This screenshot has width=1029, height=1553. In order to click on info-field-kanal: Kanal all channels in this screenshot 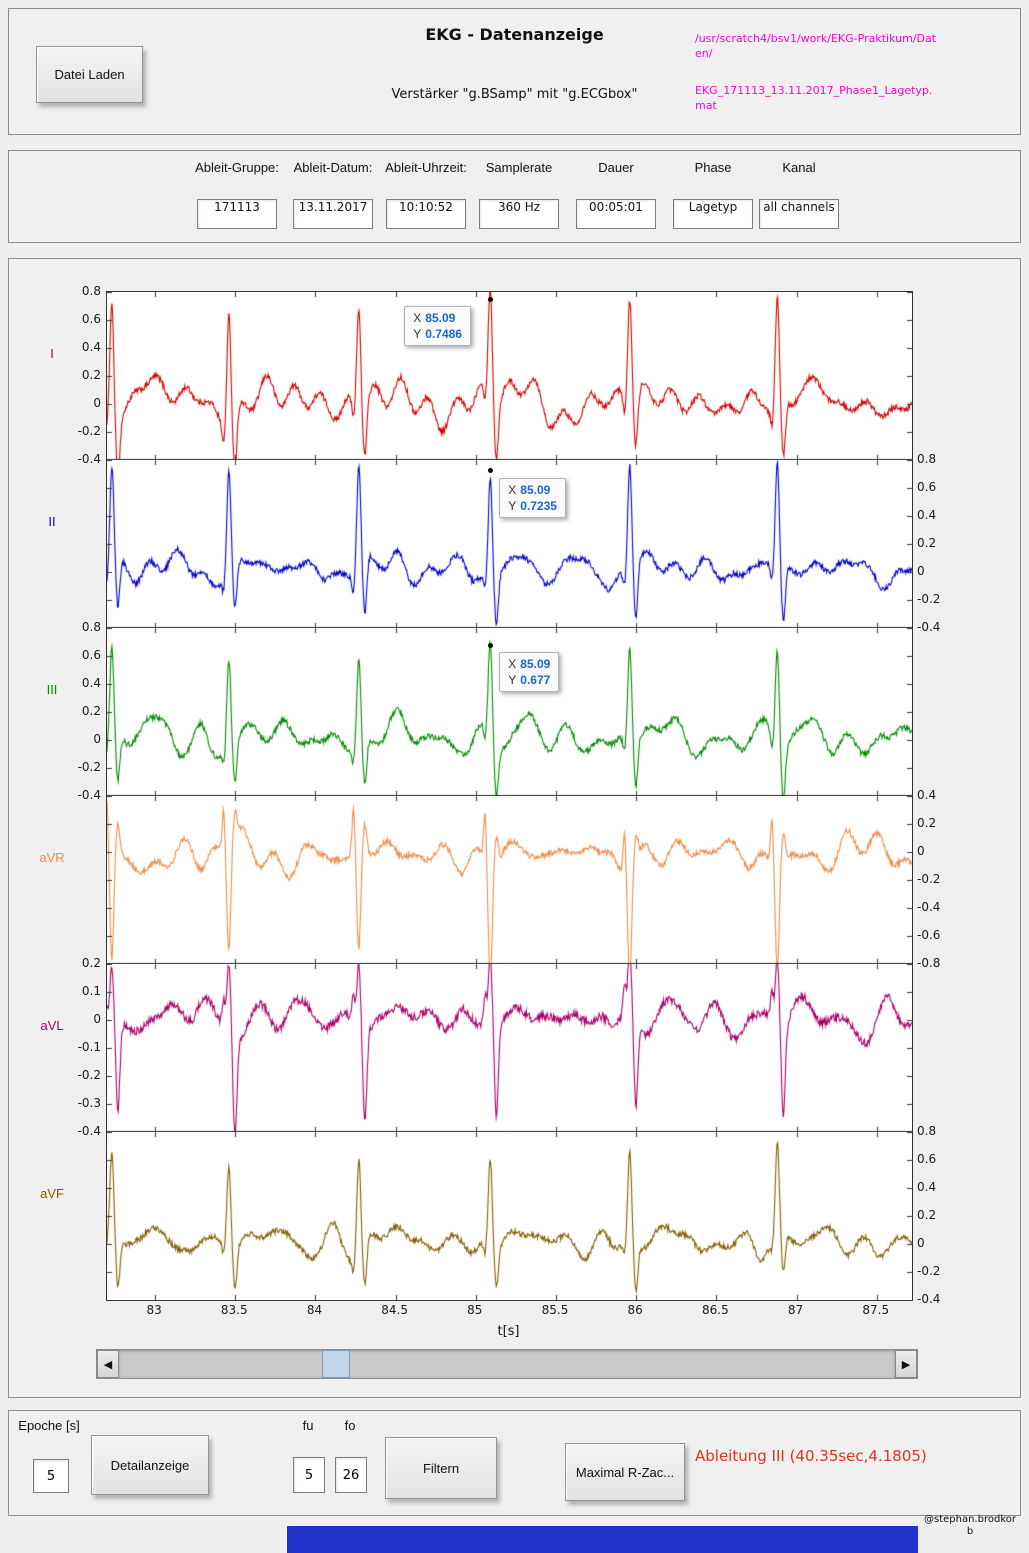, I will do `click(799, 194)`.